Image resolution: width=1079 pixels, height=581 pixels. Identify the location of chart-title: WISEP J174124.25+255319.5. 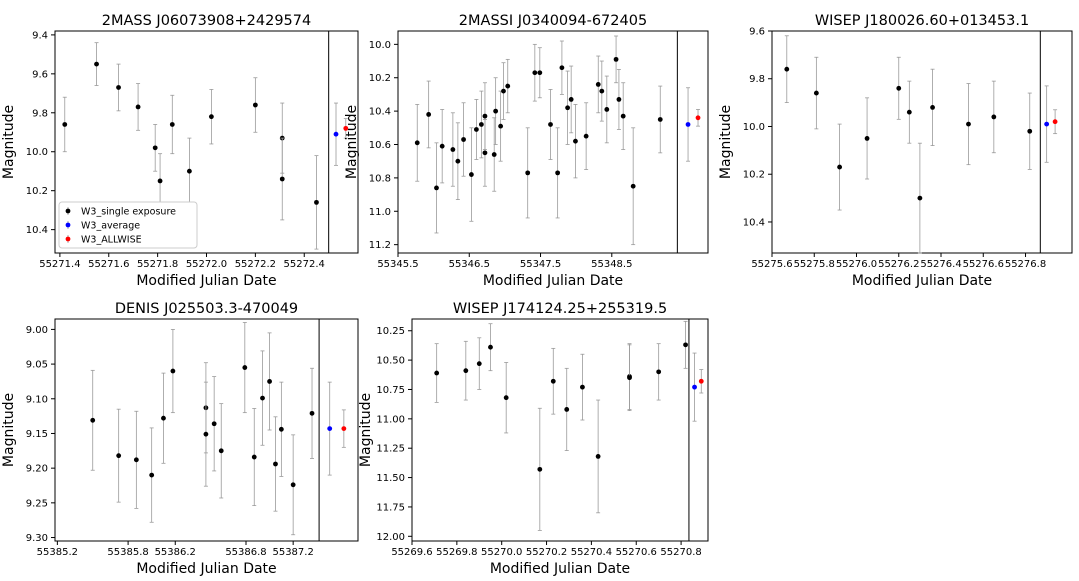
(560, 309).